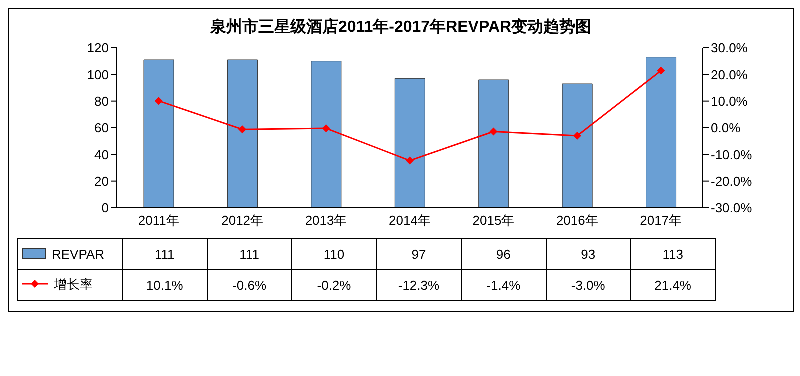 Image resolution: width=800 pixels, height=376 pixels. I want to click on legend-label: REVPAR, so click(70, 254).